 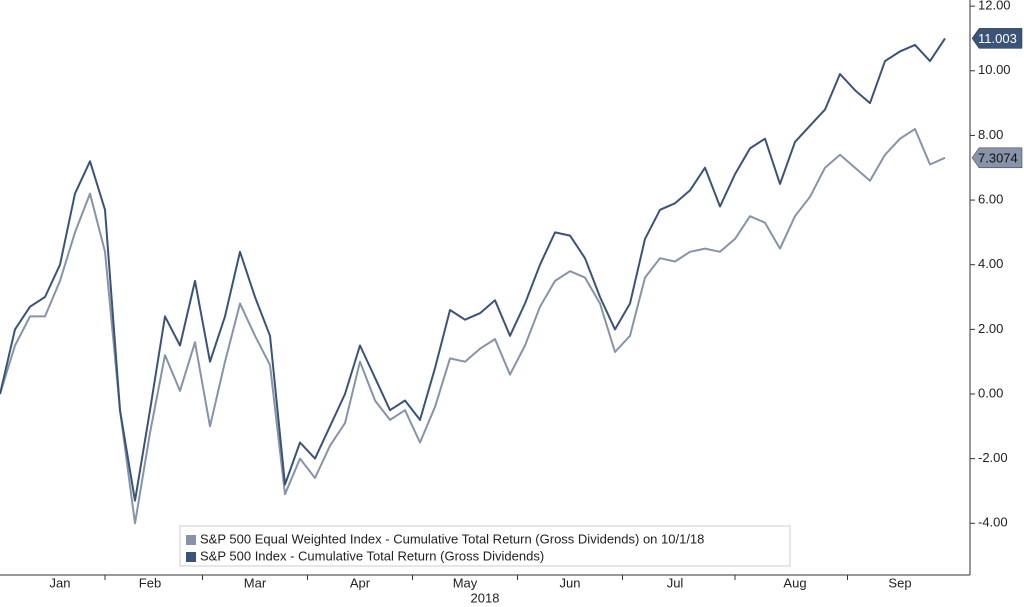 I want to click on last-value-label: 7.3074, so click(x=998, y=157).